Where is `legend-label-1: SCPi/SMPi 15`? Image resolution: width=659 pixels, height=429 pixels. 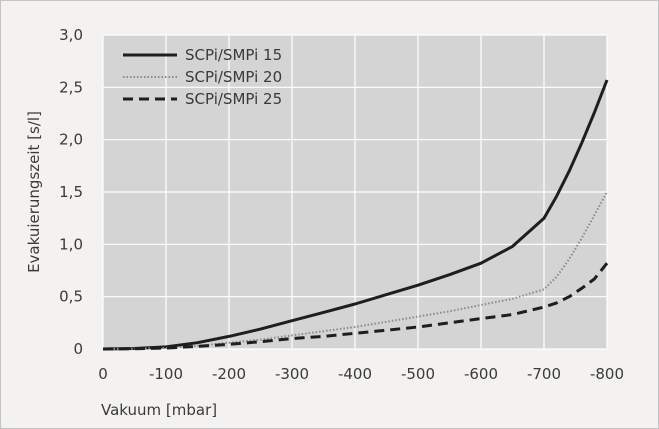
legend-label-1: SCPi/SMPi 15 is located at coordinates (233, 55).